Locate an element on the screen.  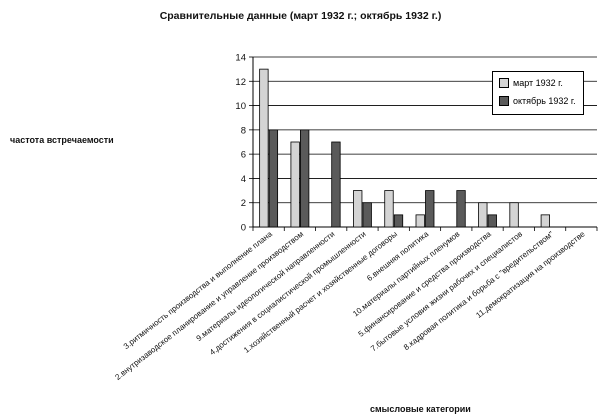
legend-label-october: октябрь 1932 г. is located at coordinates (544, 101).